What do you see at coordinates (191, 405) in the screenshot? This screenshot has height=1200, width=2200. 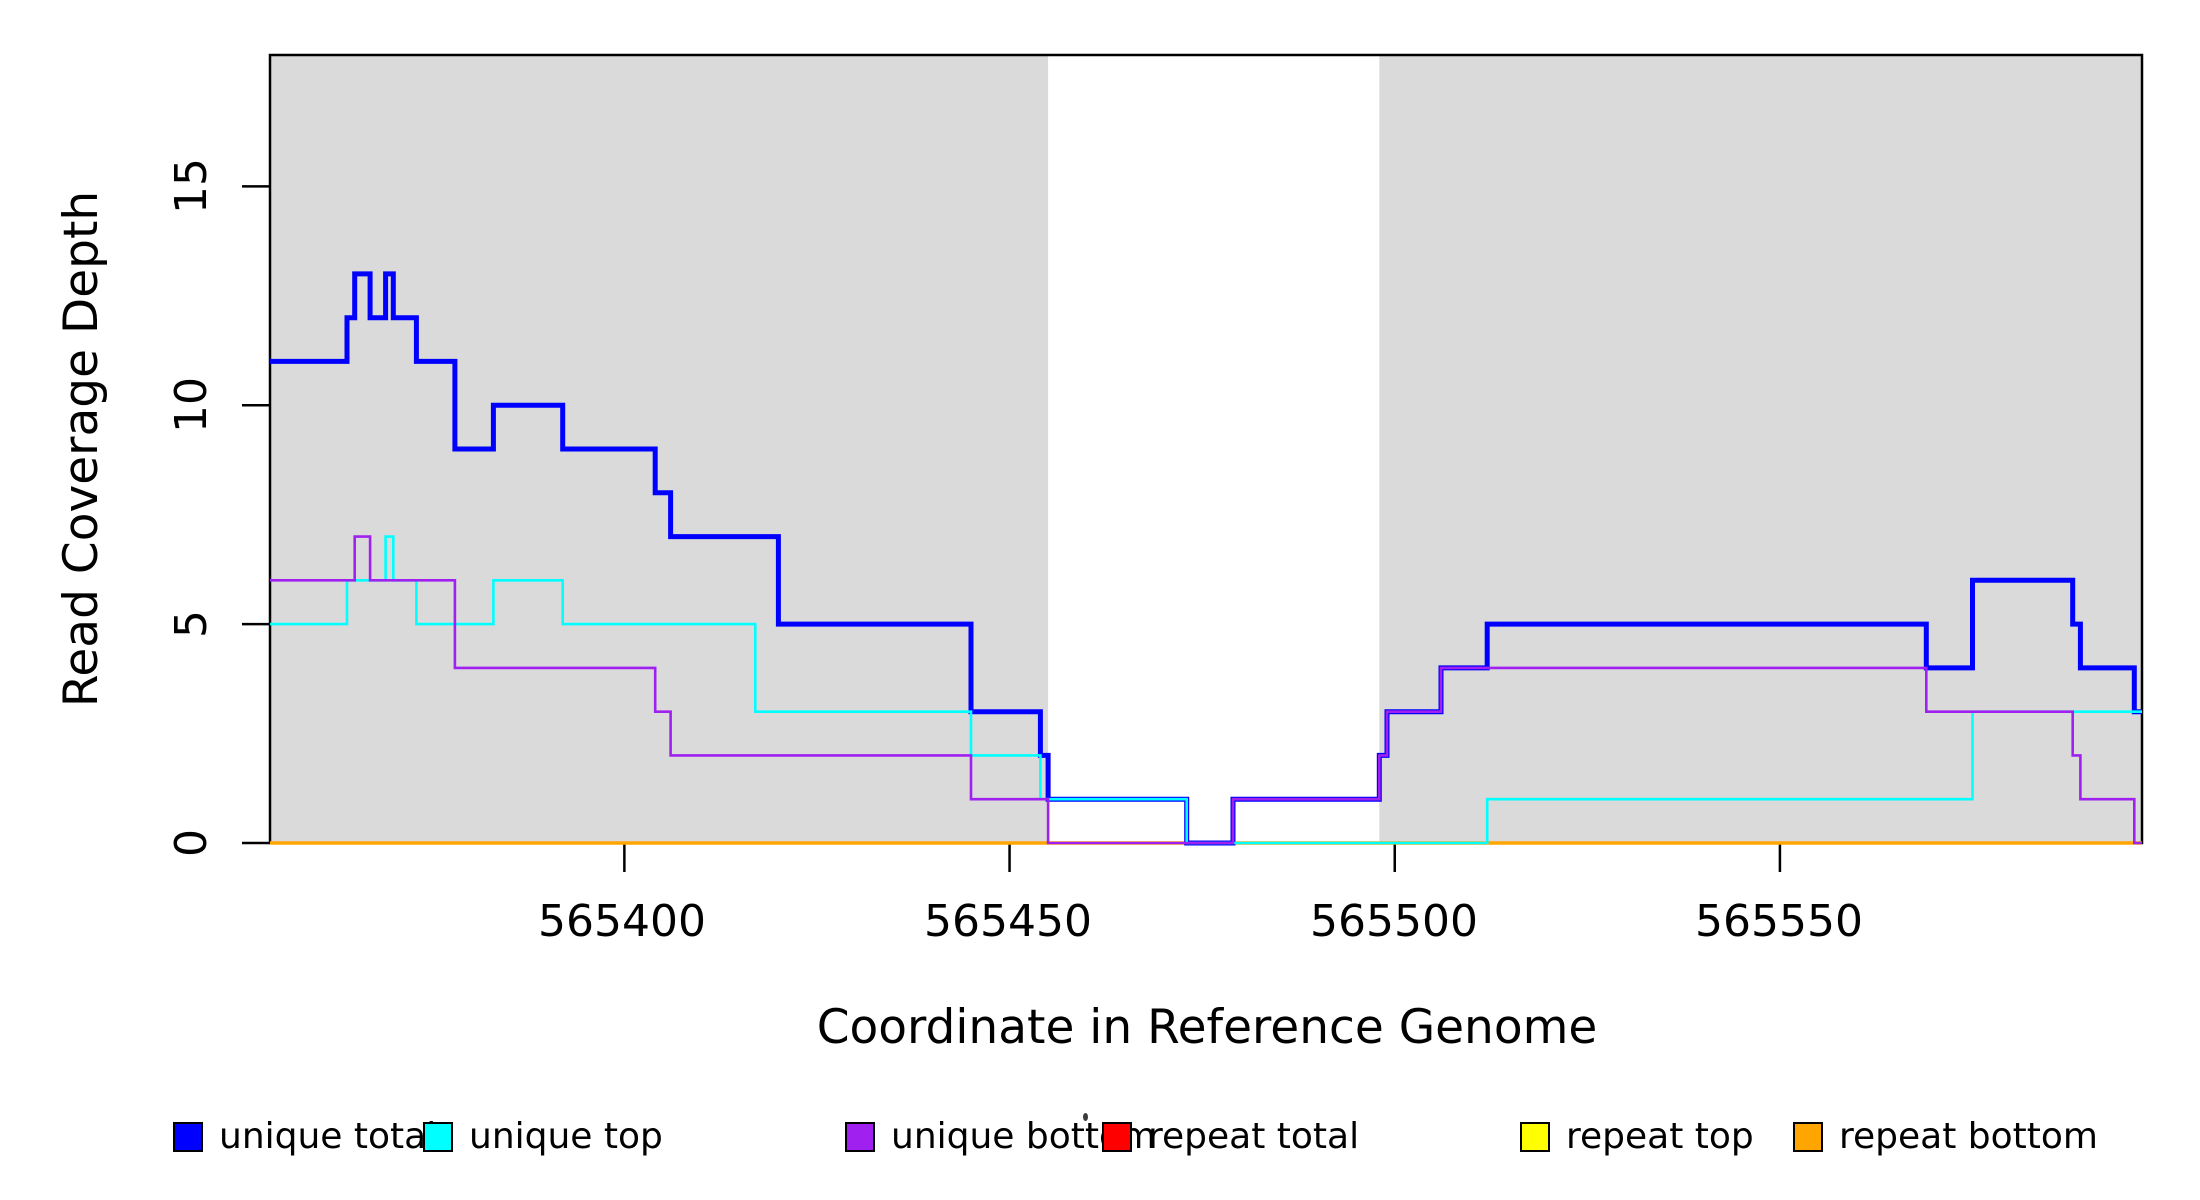 I see `y-tick-label-10: 10` at bounding box center [191, 405].